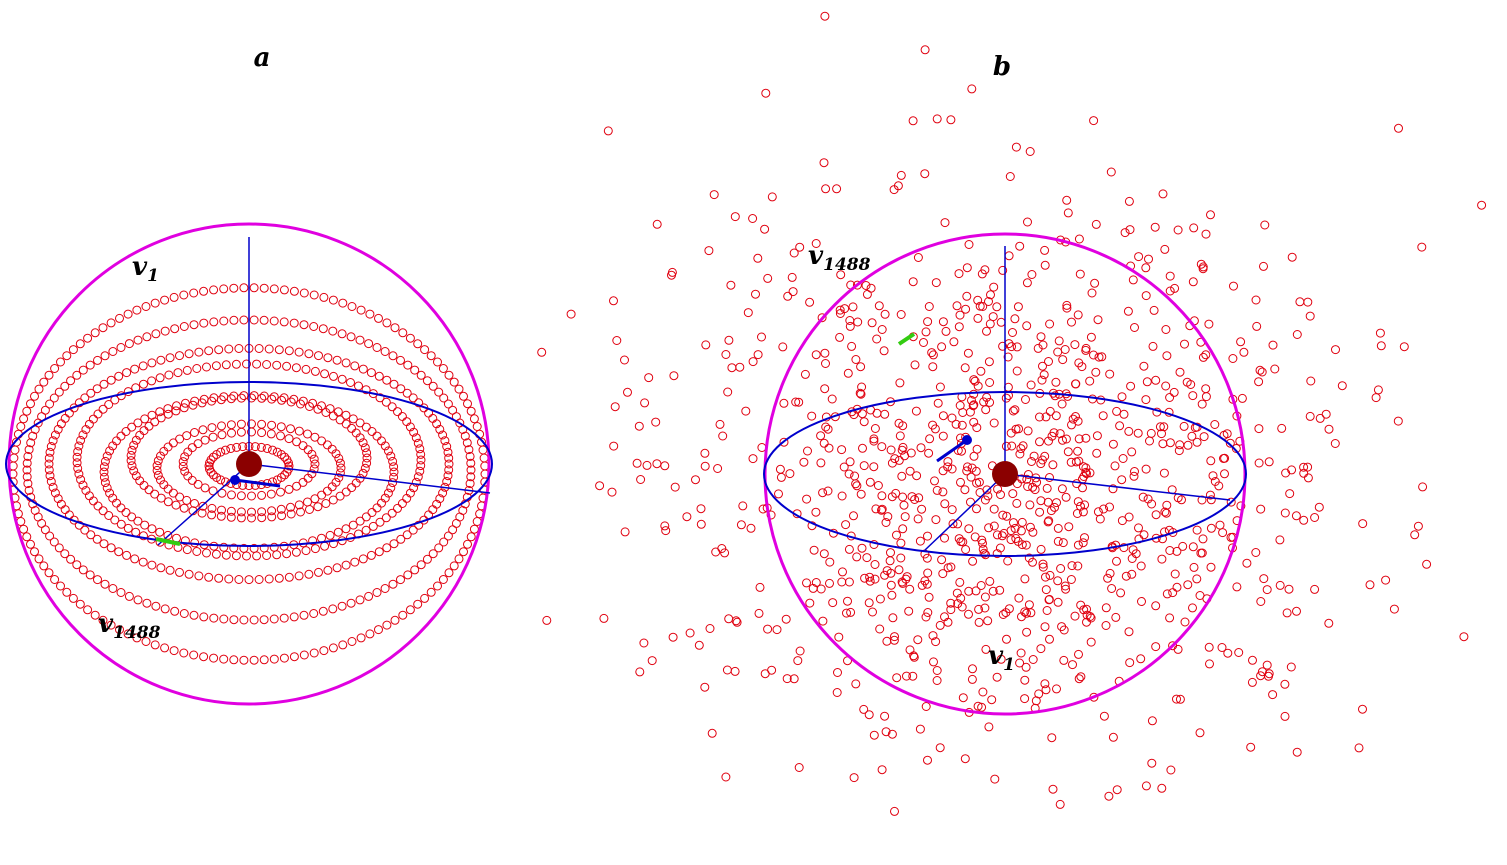  What do you see at coordinates (1002, 67) in the screenshot?
I see `panel-b-label: b` at bounding box center [1002, 67].